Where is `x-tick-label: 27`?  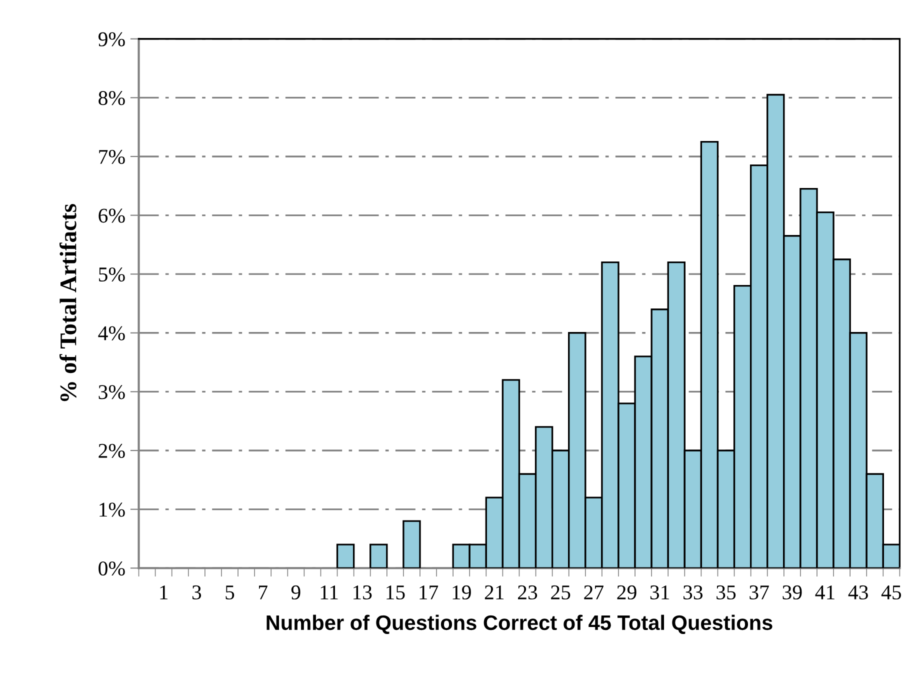 x-tick-label: 27 is located at coordinates (594, 592).